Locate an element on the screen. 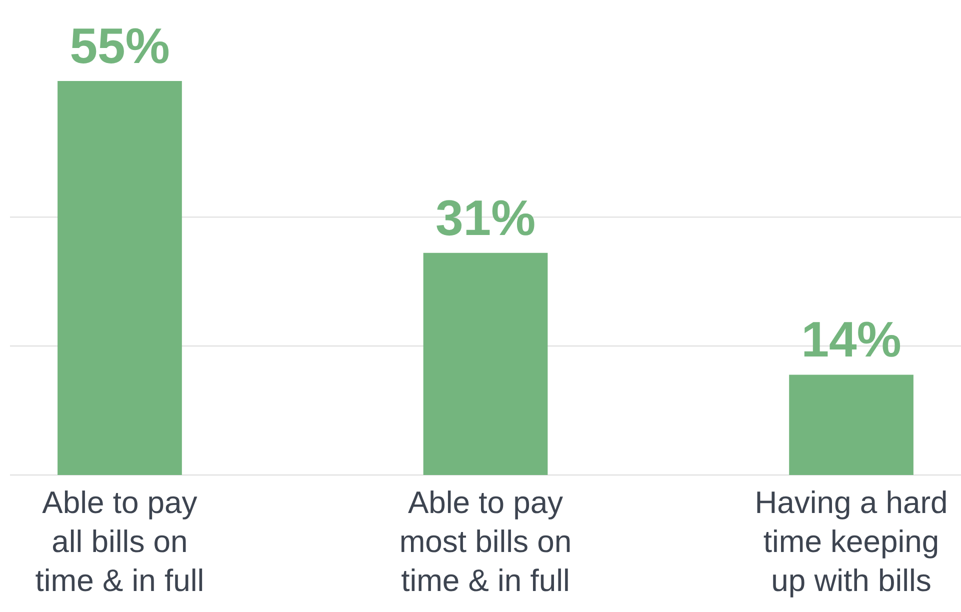 This screenshot has height=612, width=961. x-tick-label: Able to pay most bills on time & in full is located at coordinates (485, 541).